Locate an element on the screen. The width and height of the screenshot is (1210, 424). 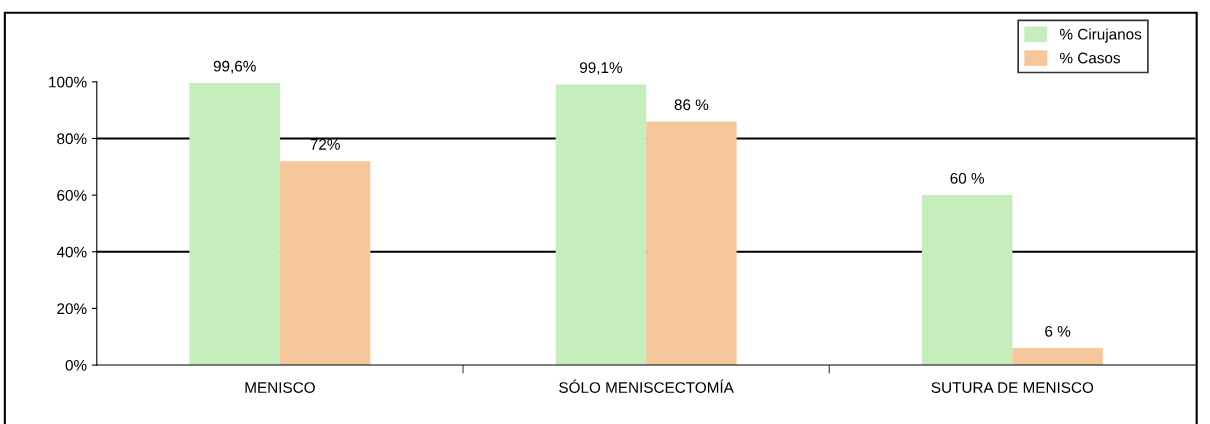
y-tick-label: 20% is located at coordinates (72, 309).